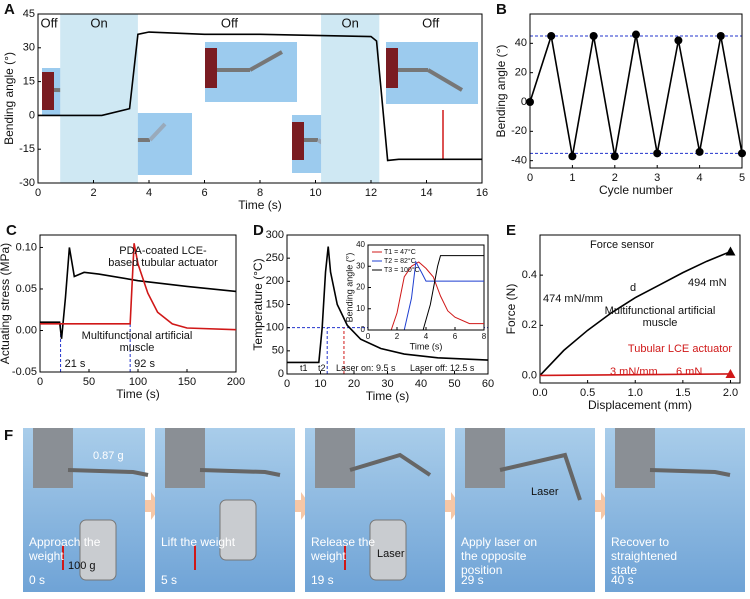 Image resolution: width=750 pixels, height=599 pixels. Describe the element at coordinates (488, 384) in the screenshot. I see `x-tick-label: 60` at that location.